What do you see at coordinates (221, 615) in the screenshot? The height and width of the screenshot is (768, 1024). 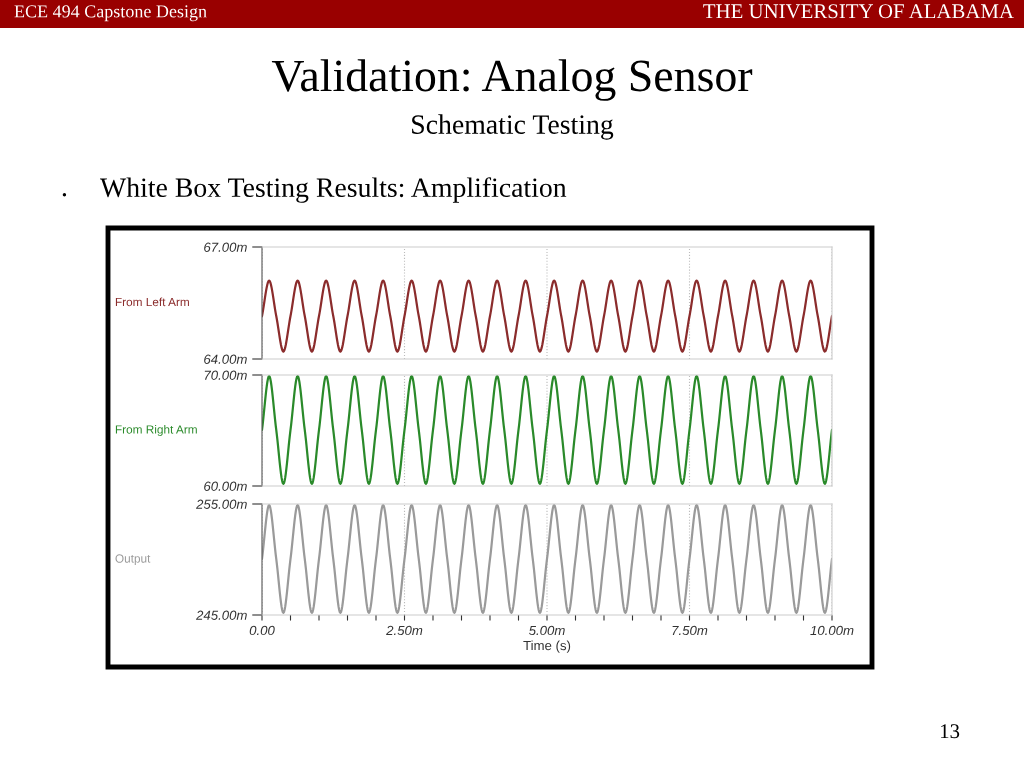 I see `y-tick-label: 245.00m` at bounding box center [221, 615].